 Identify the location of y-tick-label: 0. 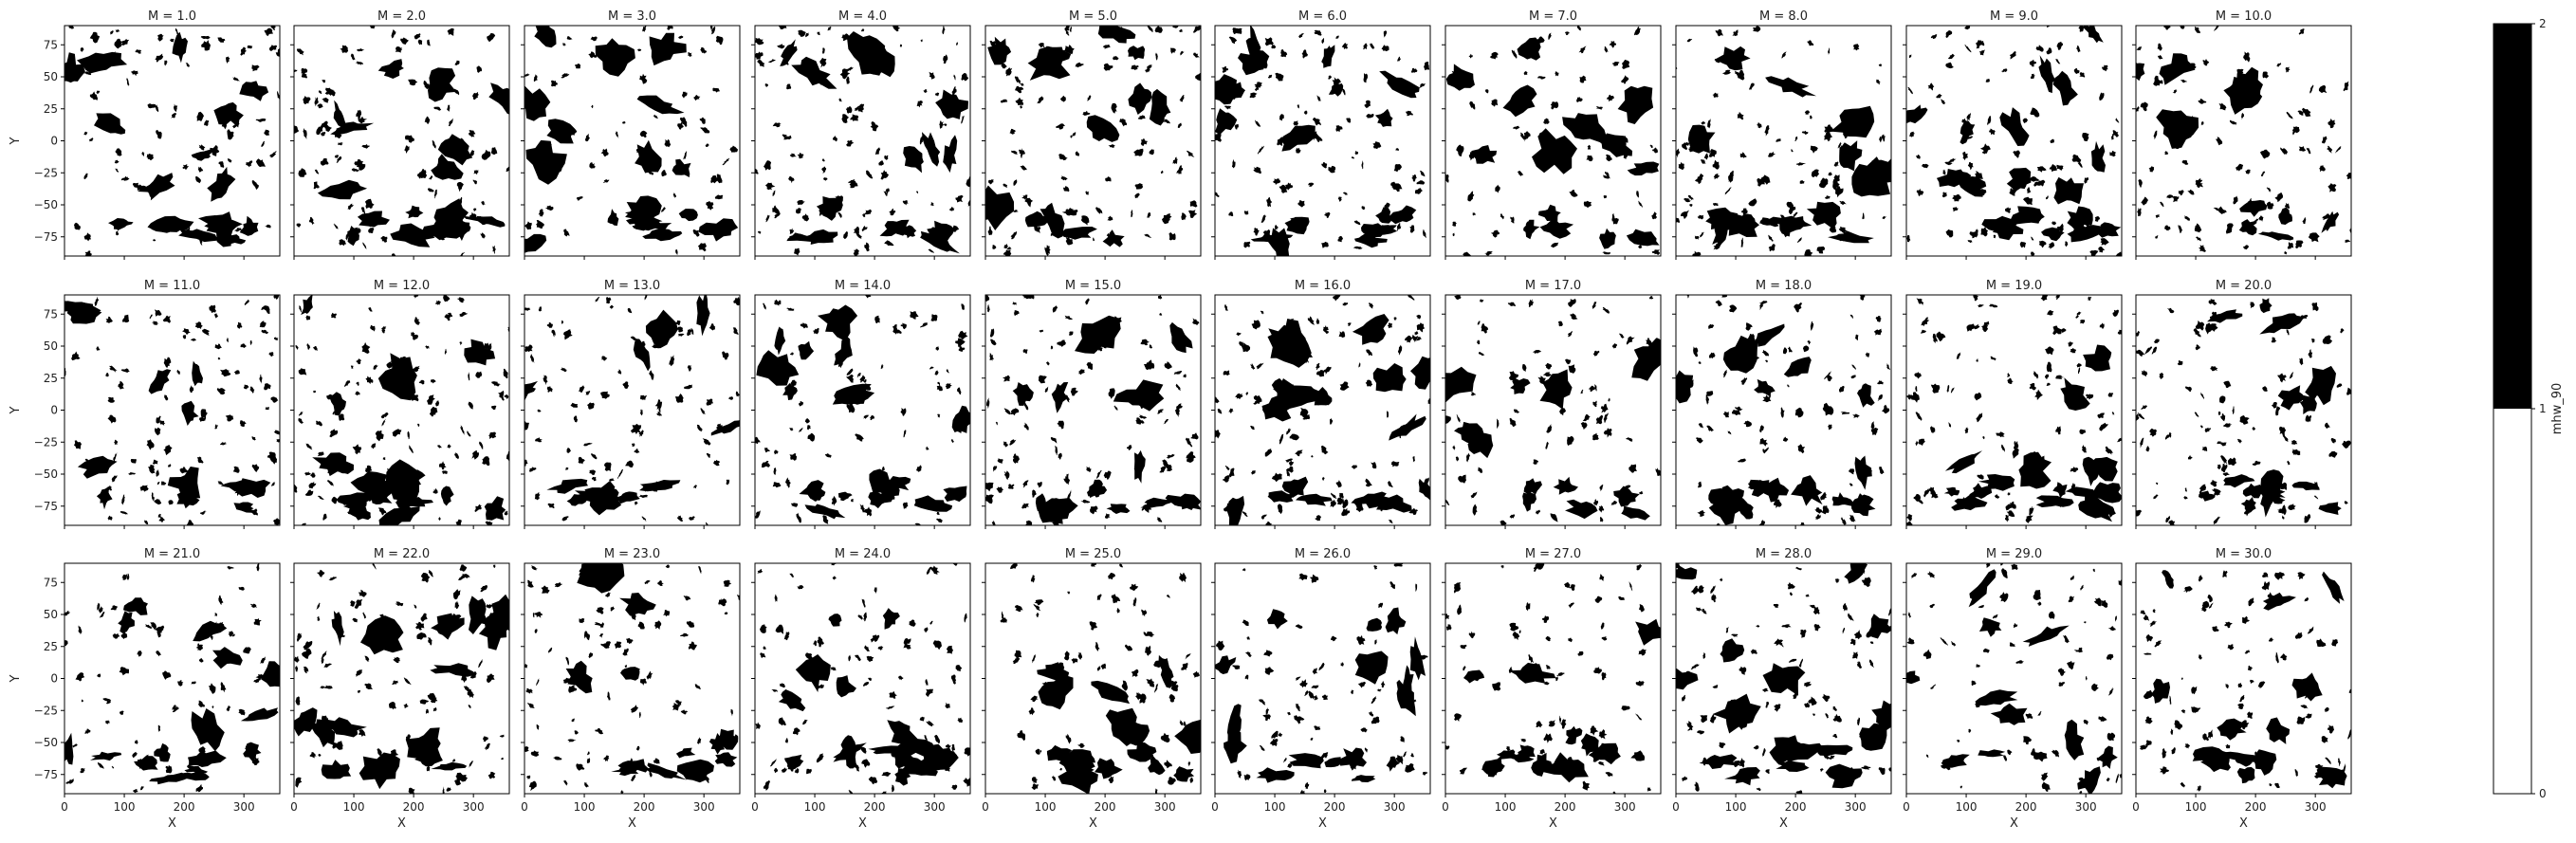
(54, 679).